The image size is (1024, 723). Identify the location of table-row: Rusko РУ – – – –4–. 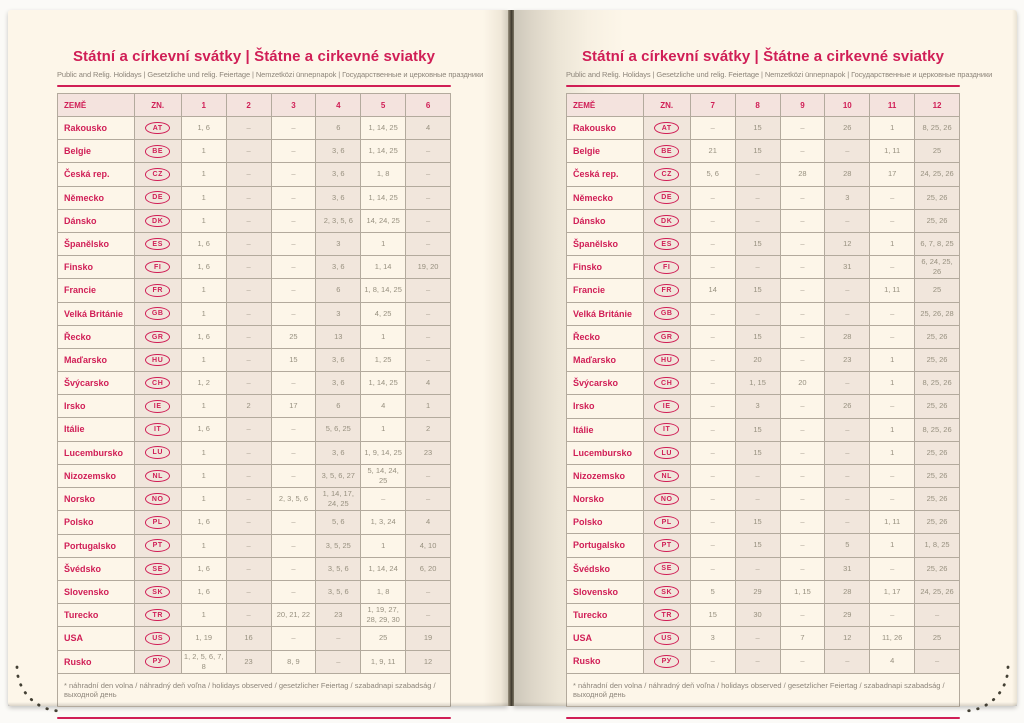
(763, 661).